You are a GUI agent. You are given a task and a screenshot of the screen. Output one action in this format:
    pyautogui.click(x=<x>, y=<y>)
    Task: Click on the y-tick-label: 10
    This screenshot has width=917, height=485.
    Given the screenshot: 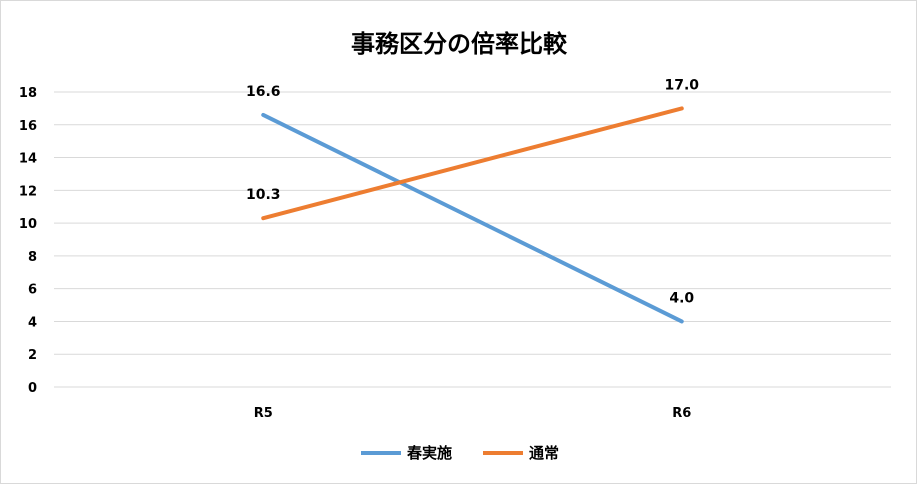 What is the action you would take?
    pyautogui.click(x=28, y=224)
    